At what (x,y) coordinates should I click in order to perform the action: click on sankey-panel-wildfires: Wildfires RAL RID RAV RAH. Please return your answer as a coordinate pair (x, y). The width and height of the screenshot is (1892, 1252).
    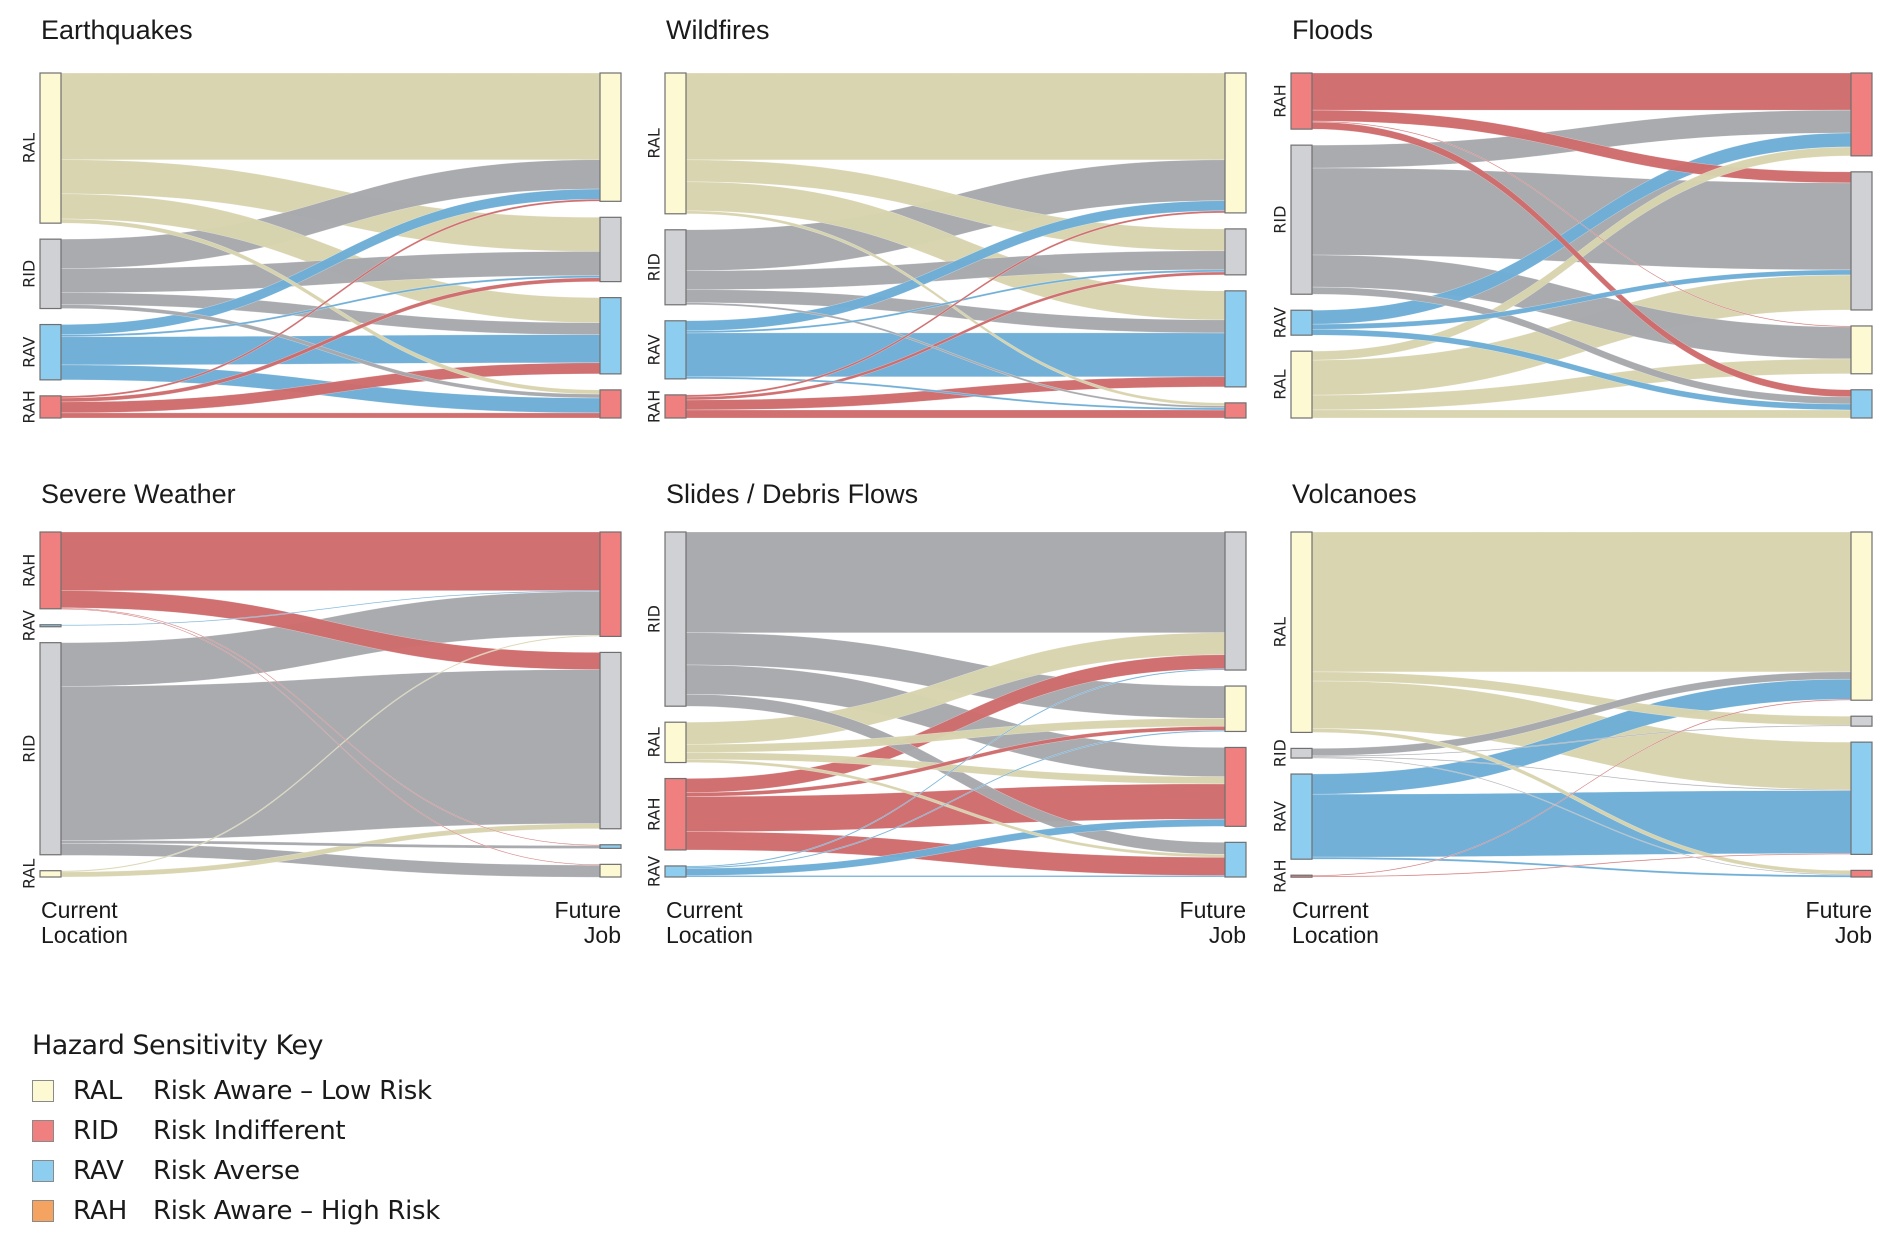
    Looking at the image, I should click on (946, 219).